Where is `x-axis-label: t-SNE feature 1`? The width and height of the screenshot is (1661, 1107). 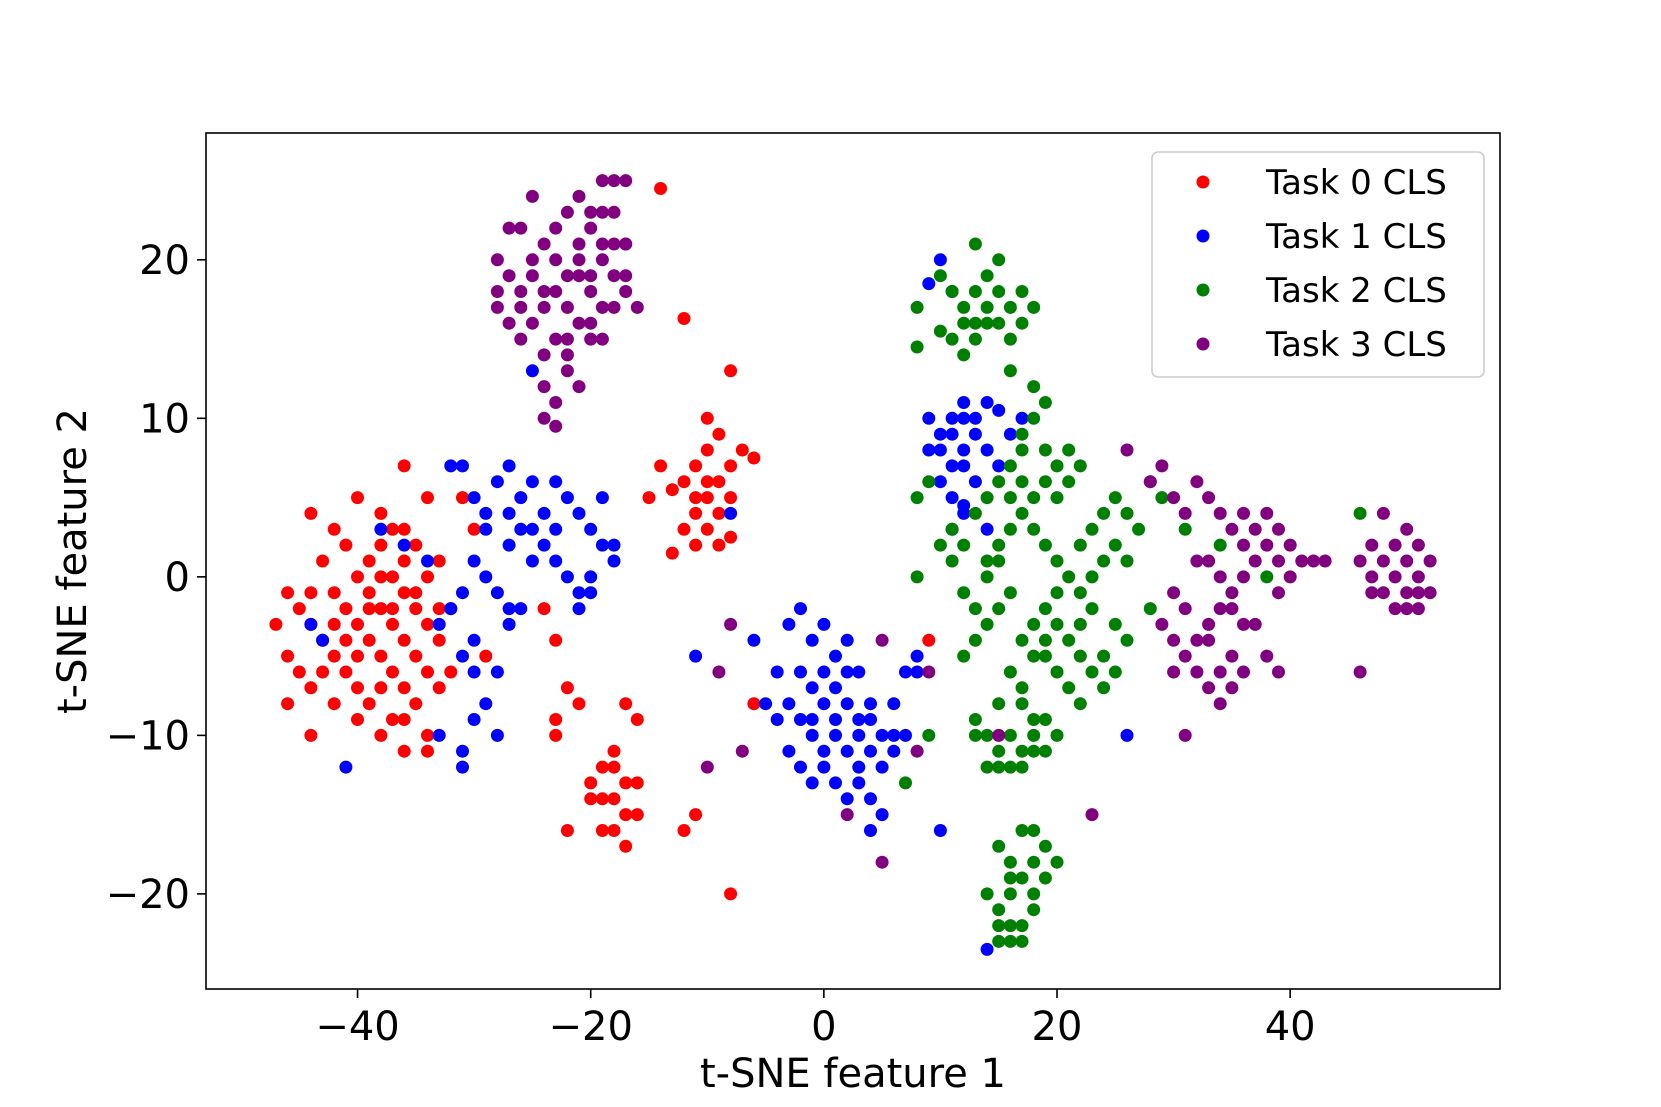
x-axis-label: t-SNE feature 1 is located at coordinates (853, 1074).